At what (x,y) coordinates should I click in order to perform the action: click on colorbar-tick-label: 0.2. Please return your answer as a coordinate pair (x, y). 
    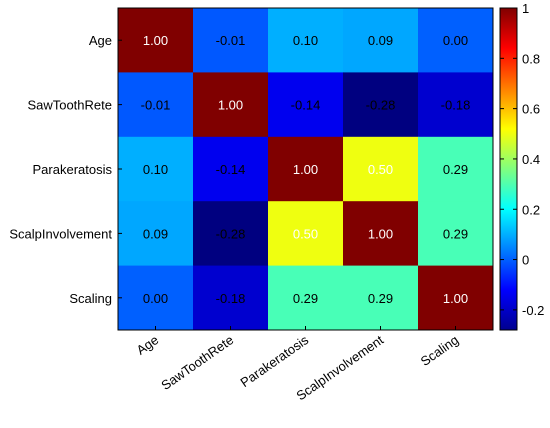
    Looking at the image, I should click on (531, 209).